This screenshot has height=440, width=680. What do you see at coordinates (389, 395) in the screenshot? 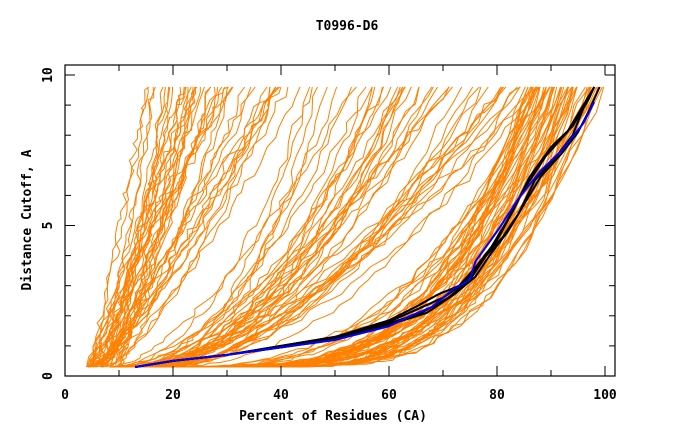
I see `x-tick-label: 60` at bounding box center [389, 395].